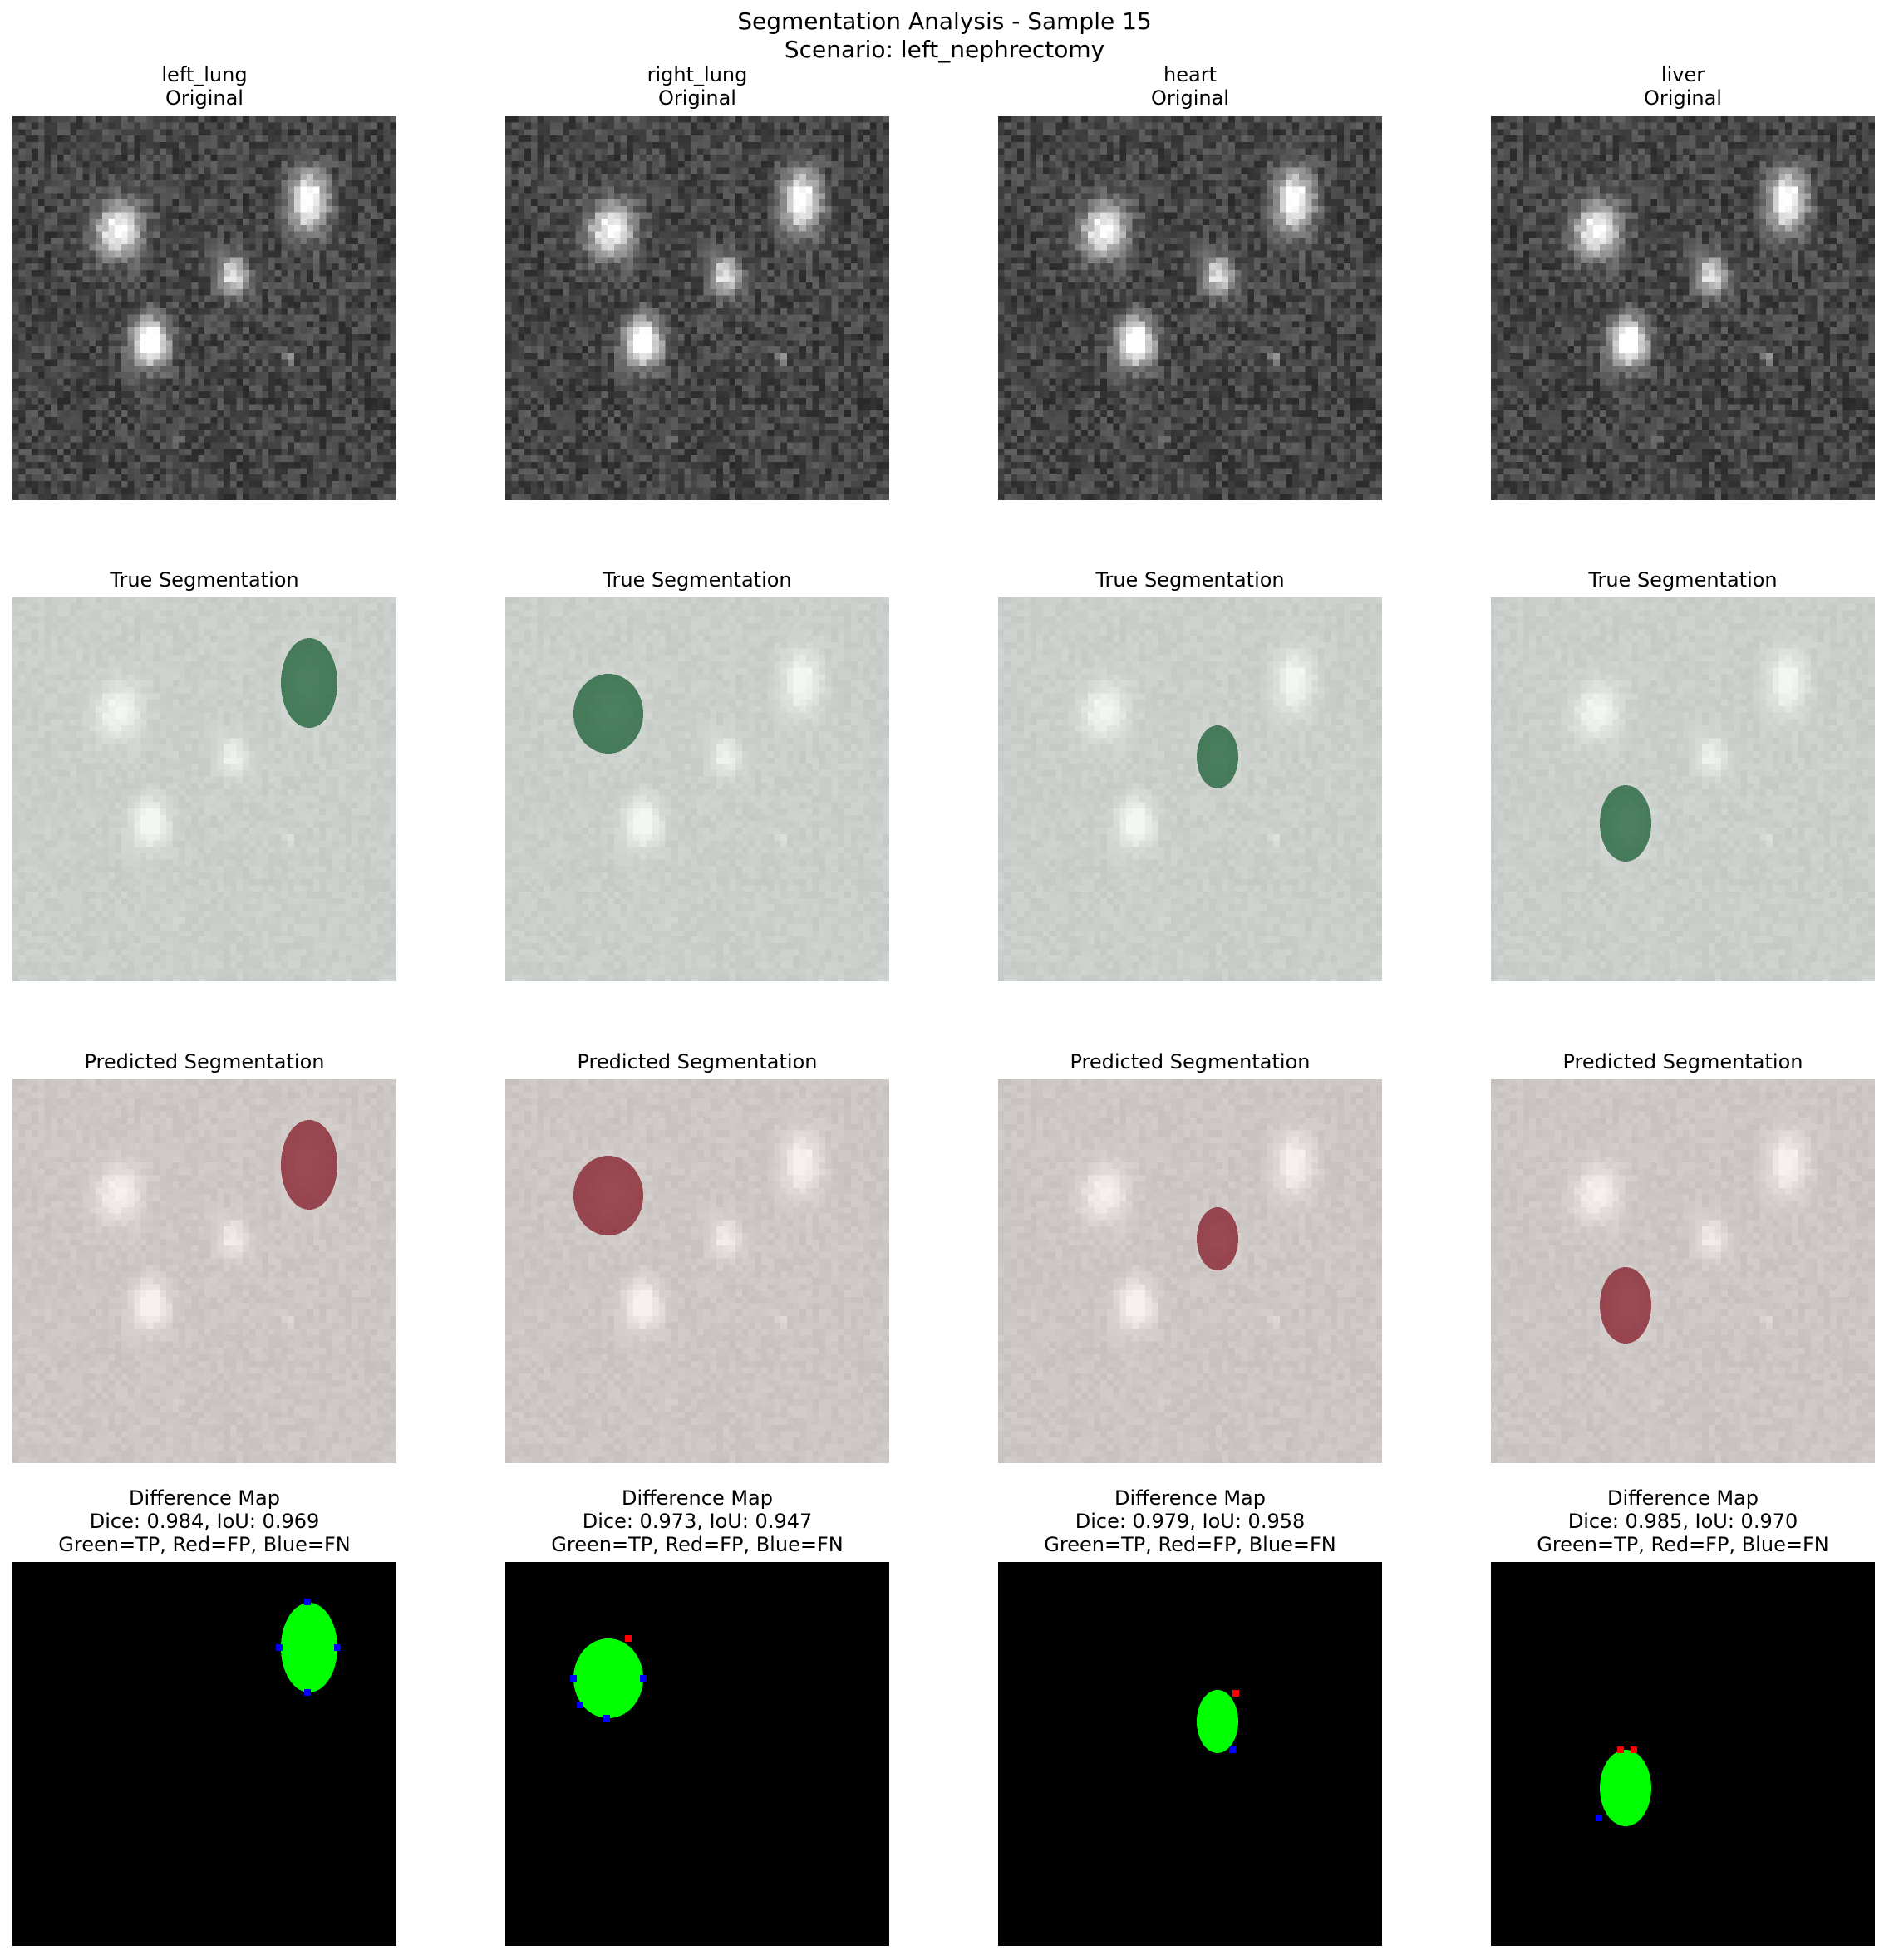 This screenshot has width=1889, height=1960. I want to click on dice-iou-metrics: Dice: 0.979, IoU: 0.958, so click(1190, 1521).